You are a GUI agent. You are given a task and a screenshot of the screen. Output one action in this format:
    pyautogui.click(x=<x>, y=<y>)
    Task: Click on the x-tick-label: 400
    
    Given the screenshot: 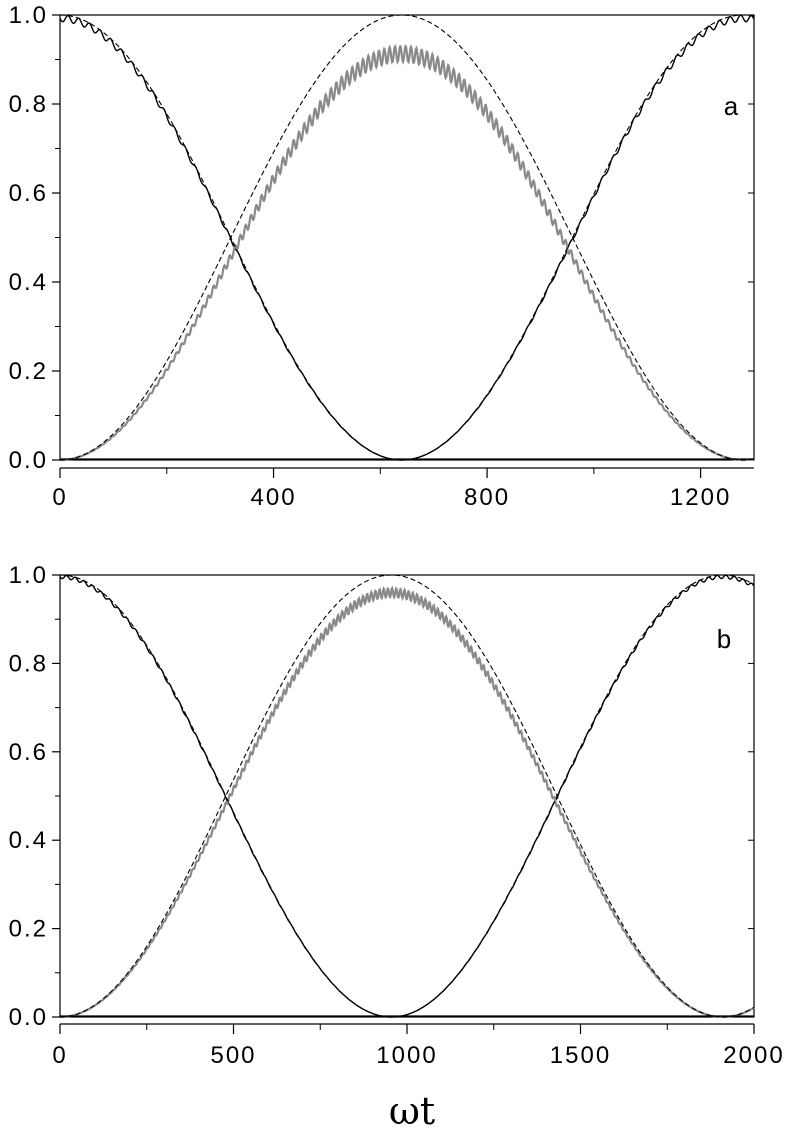 What is the action you would take?
    pyautogui.click(x=274, y=497)
    